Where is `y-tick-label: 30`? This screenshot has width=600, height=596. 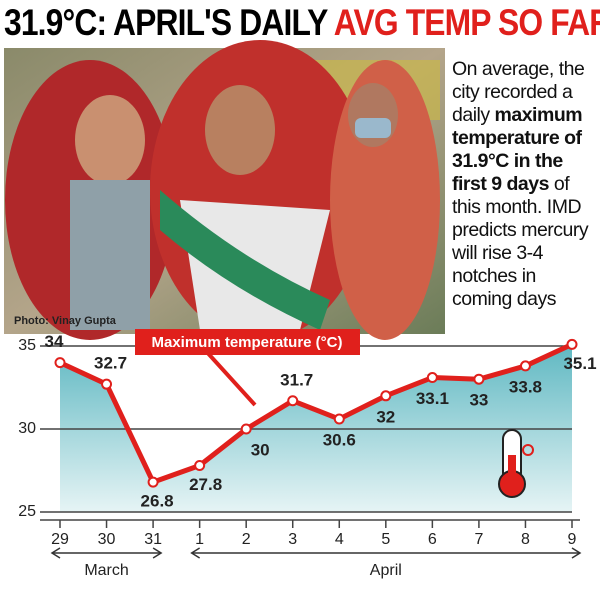 y-tick-label: 30 is located at coordinates (27, 428).